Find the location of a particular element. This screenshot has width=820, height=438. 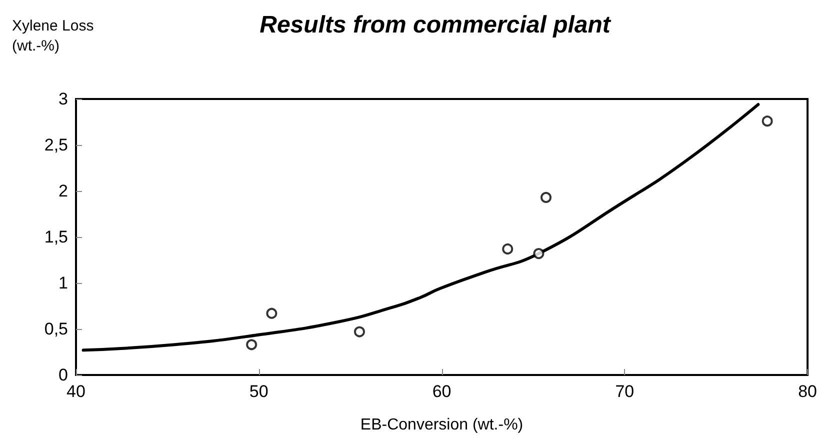

y-tick-label: 2,5 is located at coordinates (56, 145).